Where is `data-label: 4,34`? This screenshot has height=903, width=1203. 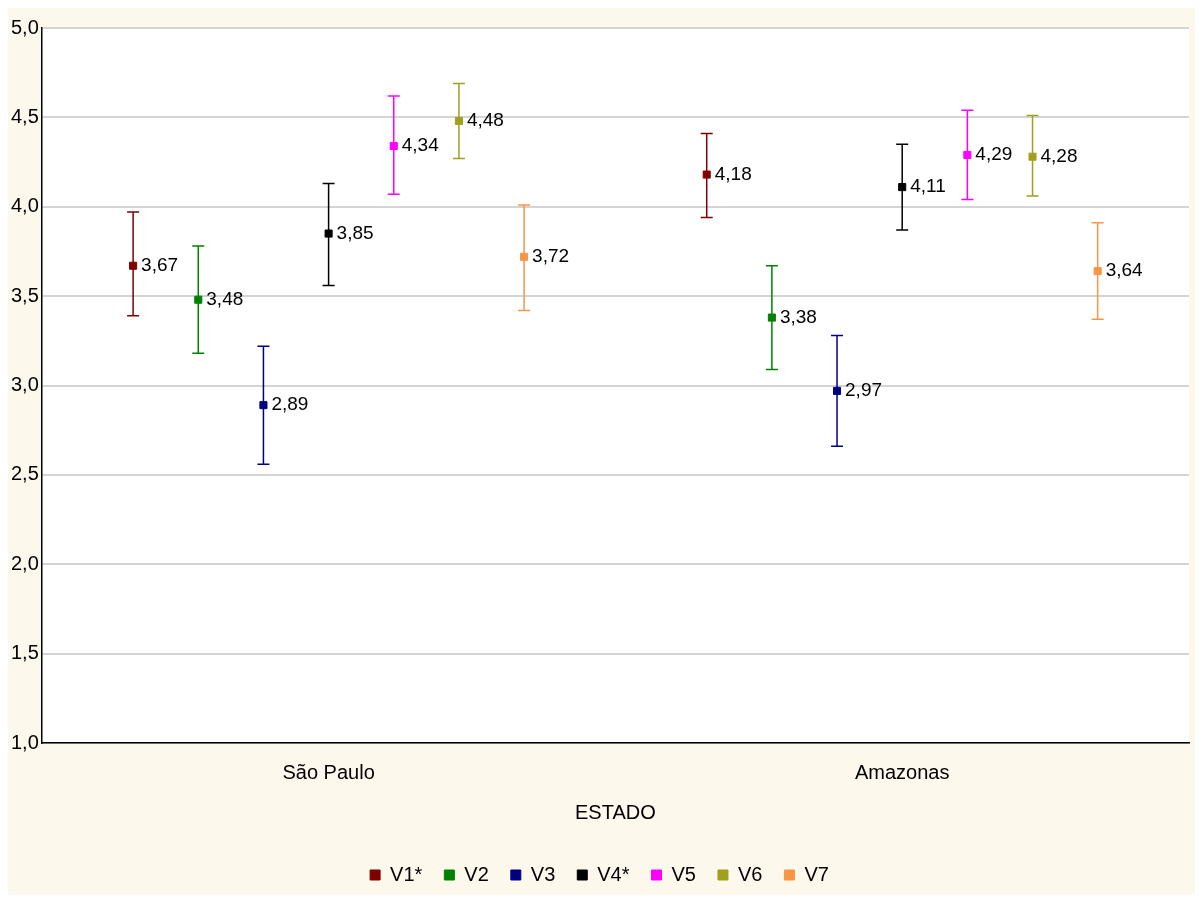 data-label: 4,34 is located at coordinates (420, 145).